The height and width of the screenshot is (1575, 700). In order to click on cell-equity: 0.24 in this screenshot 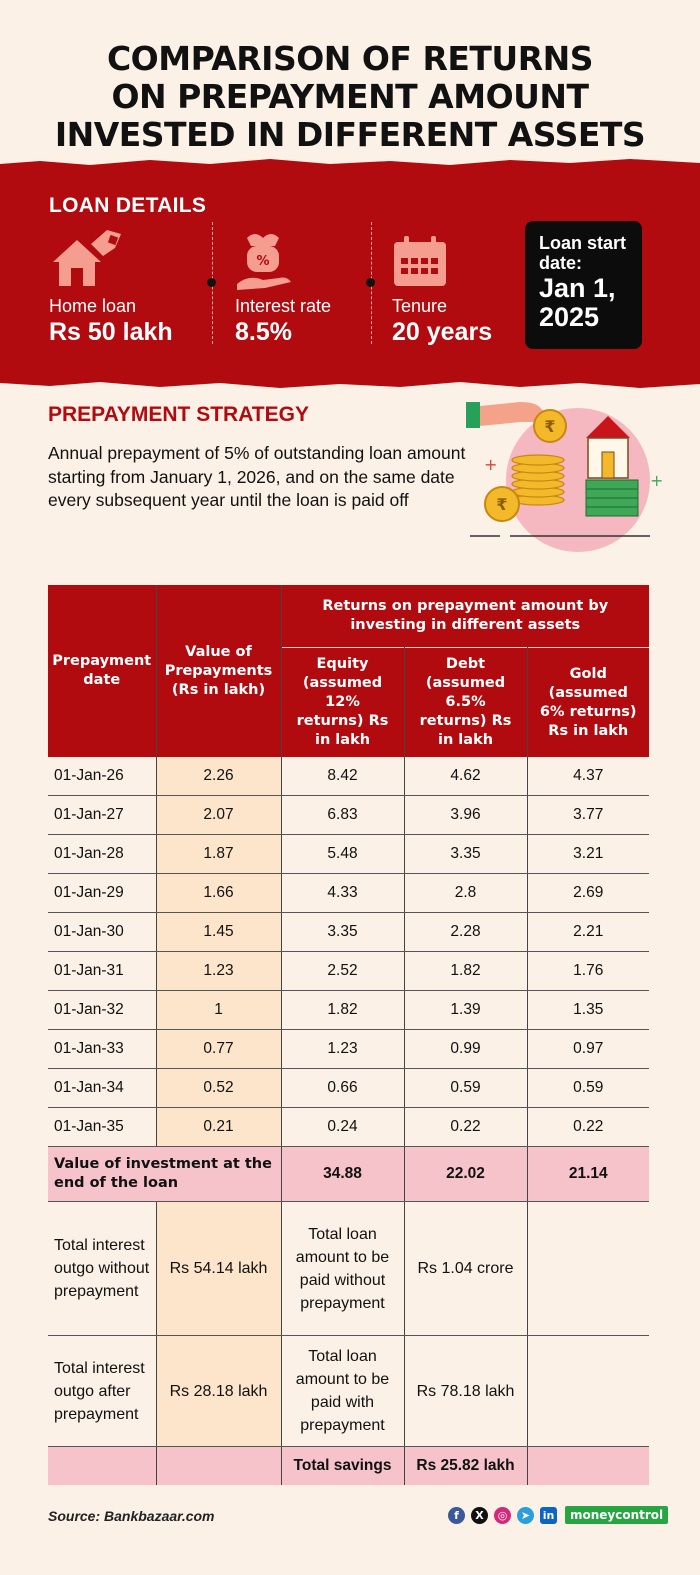, I will do `click(343, 1127)`.